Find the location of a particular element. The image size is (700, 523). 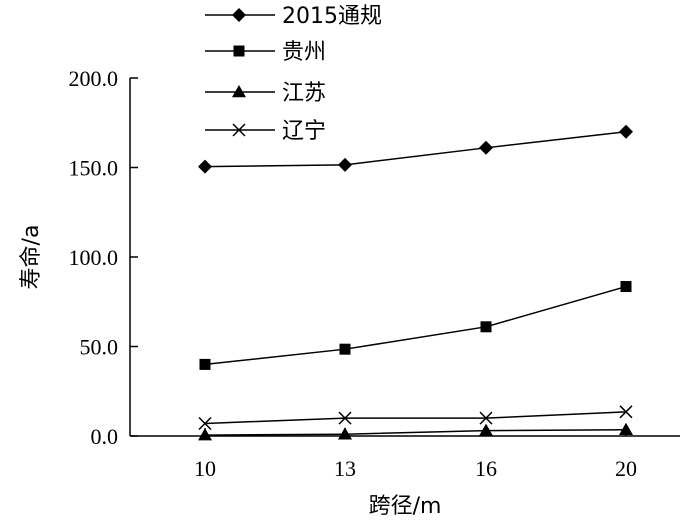

legend-marker-x is located at coordinates (239, 130).